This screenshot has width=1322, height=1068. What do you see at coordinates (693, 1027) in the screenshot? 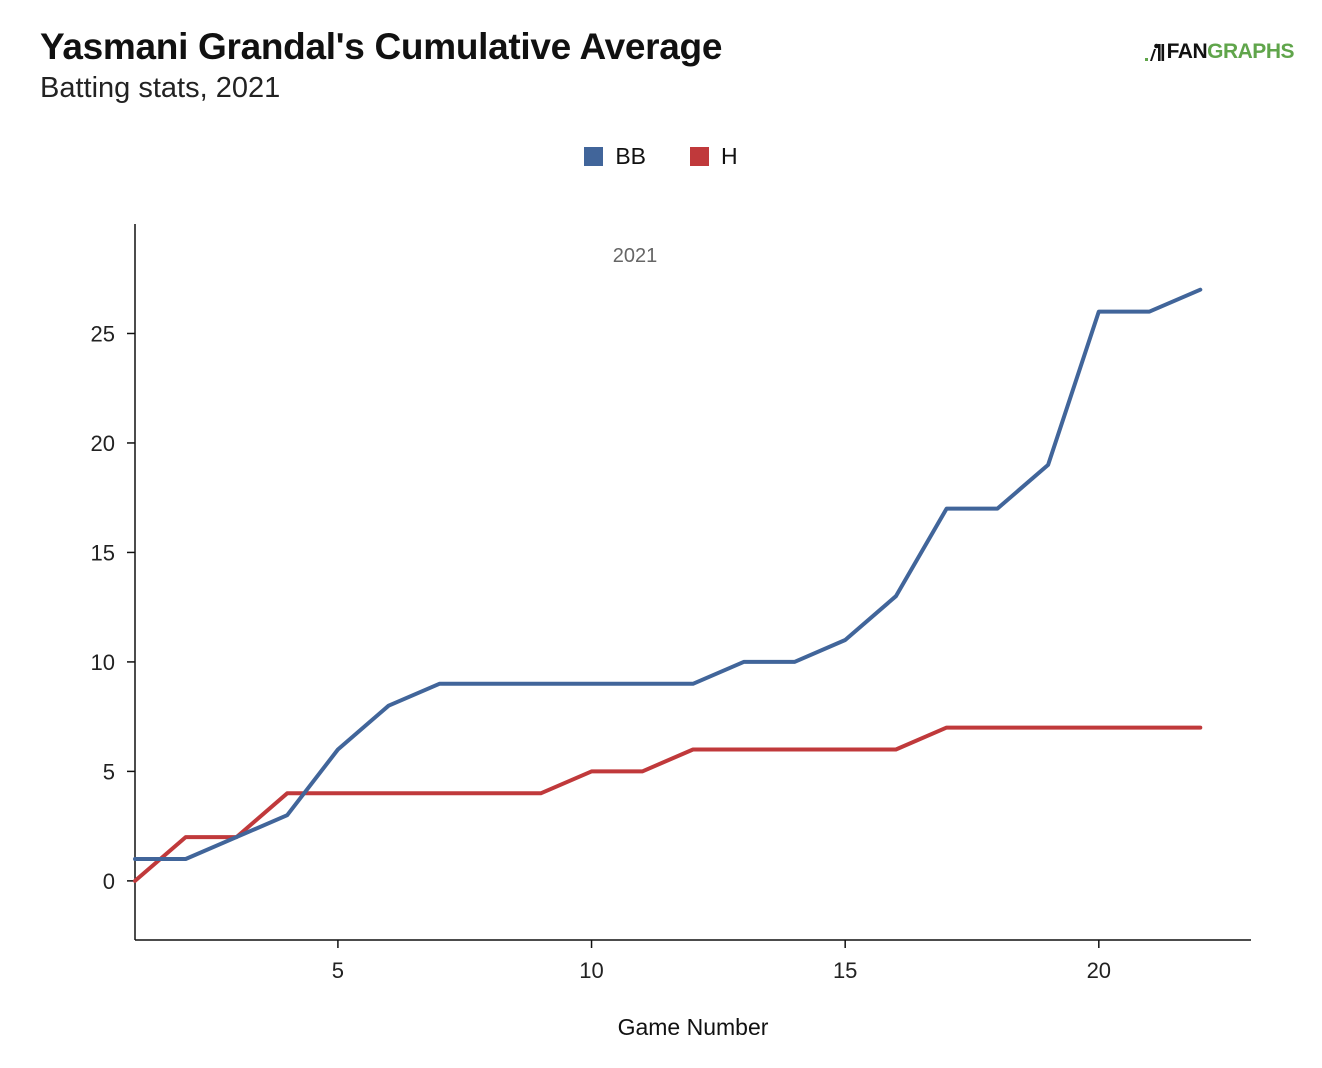
I see `x-axis-title: Game Number` at bounding box center [693, 1027].